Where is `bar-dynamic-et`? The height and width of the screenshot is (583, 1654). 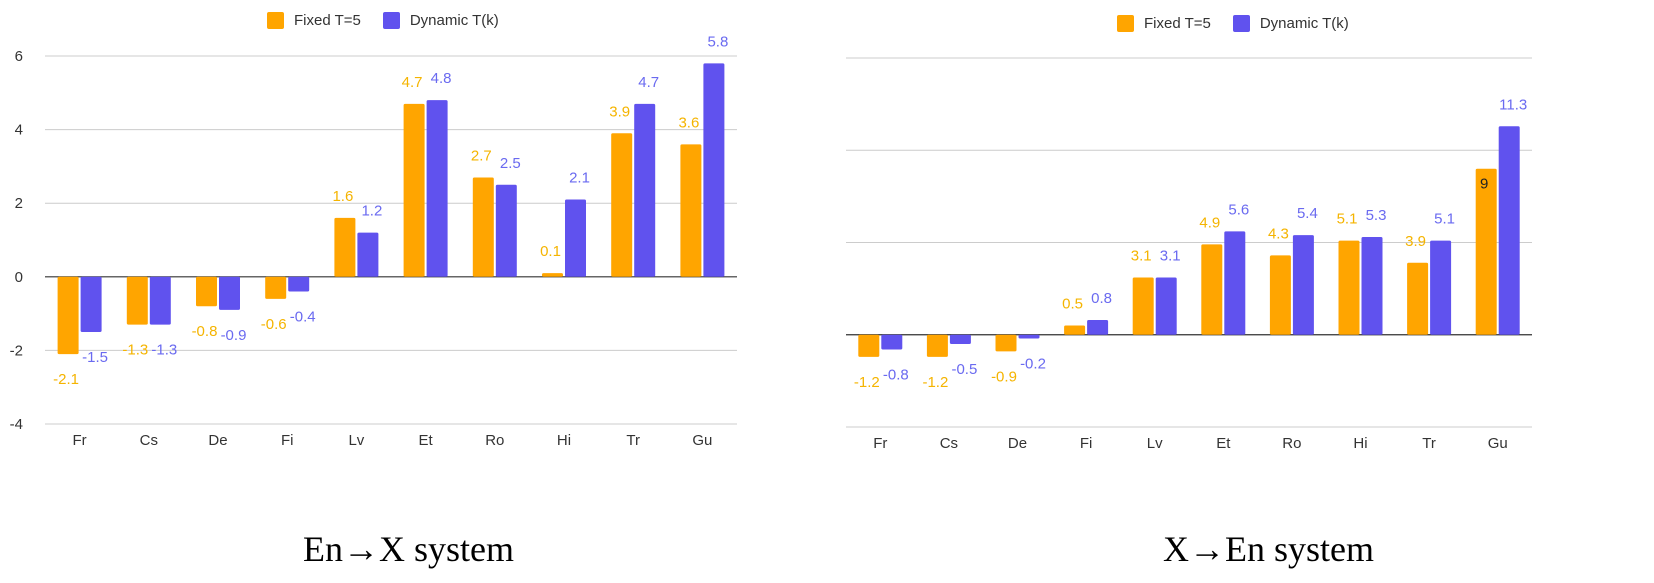 bar-dynamic-et is located at coordinates (437, 188).